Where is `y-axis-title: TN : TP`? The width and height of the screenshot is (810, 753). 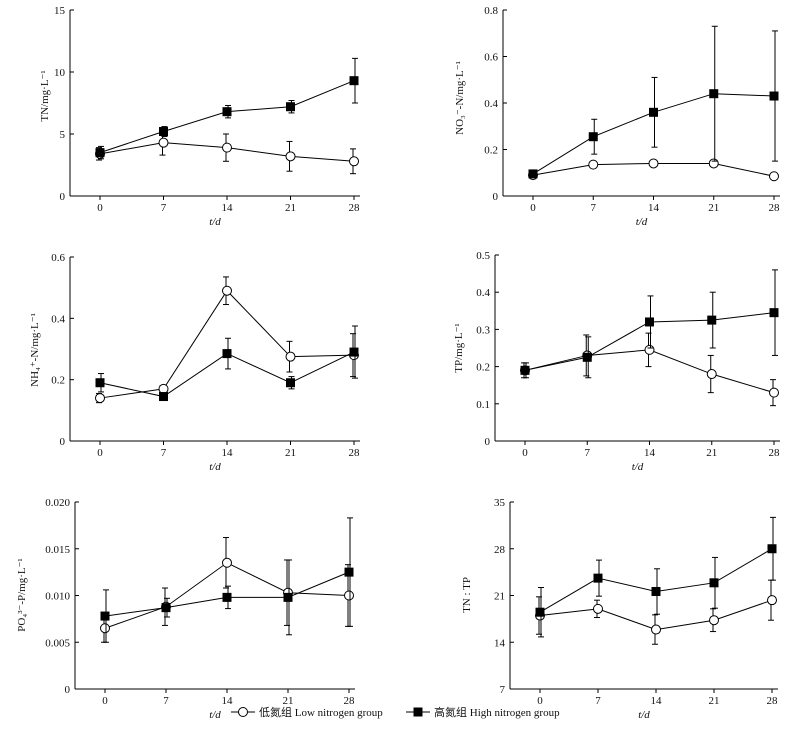
y-axis-title: TN : TP is located at coordinates (467, 595).